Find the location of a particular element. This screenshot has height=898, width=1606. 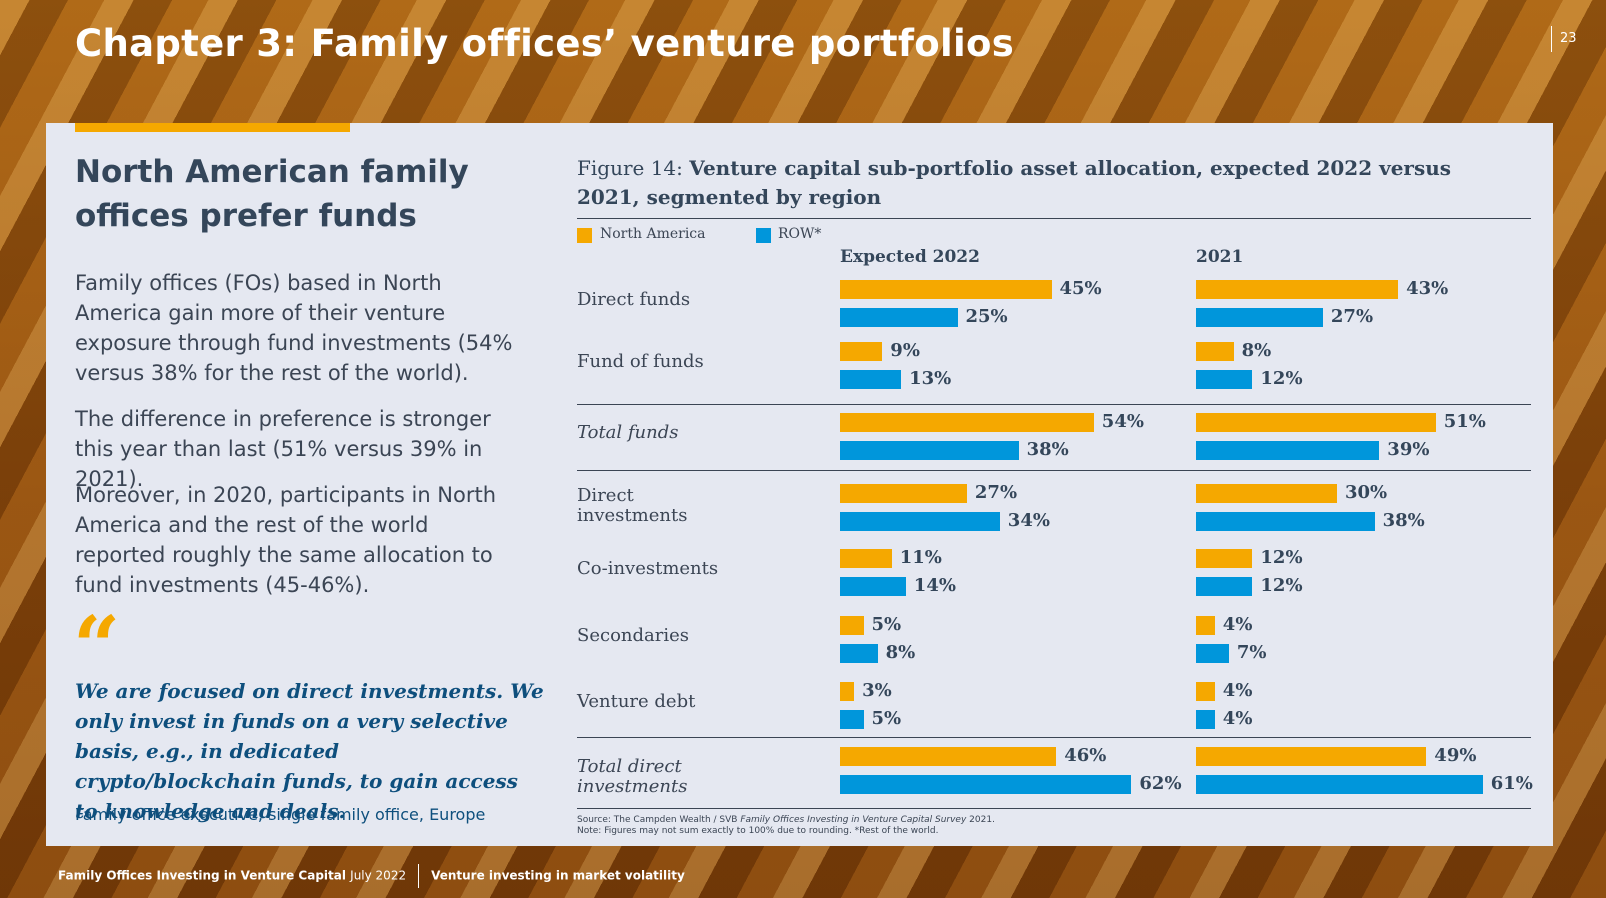

category-label: Direct investments is located at coordinates (632, 505).